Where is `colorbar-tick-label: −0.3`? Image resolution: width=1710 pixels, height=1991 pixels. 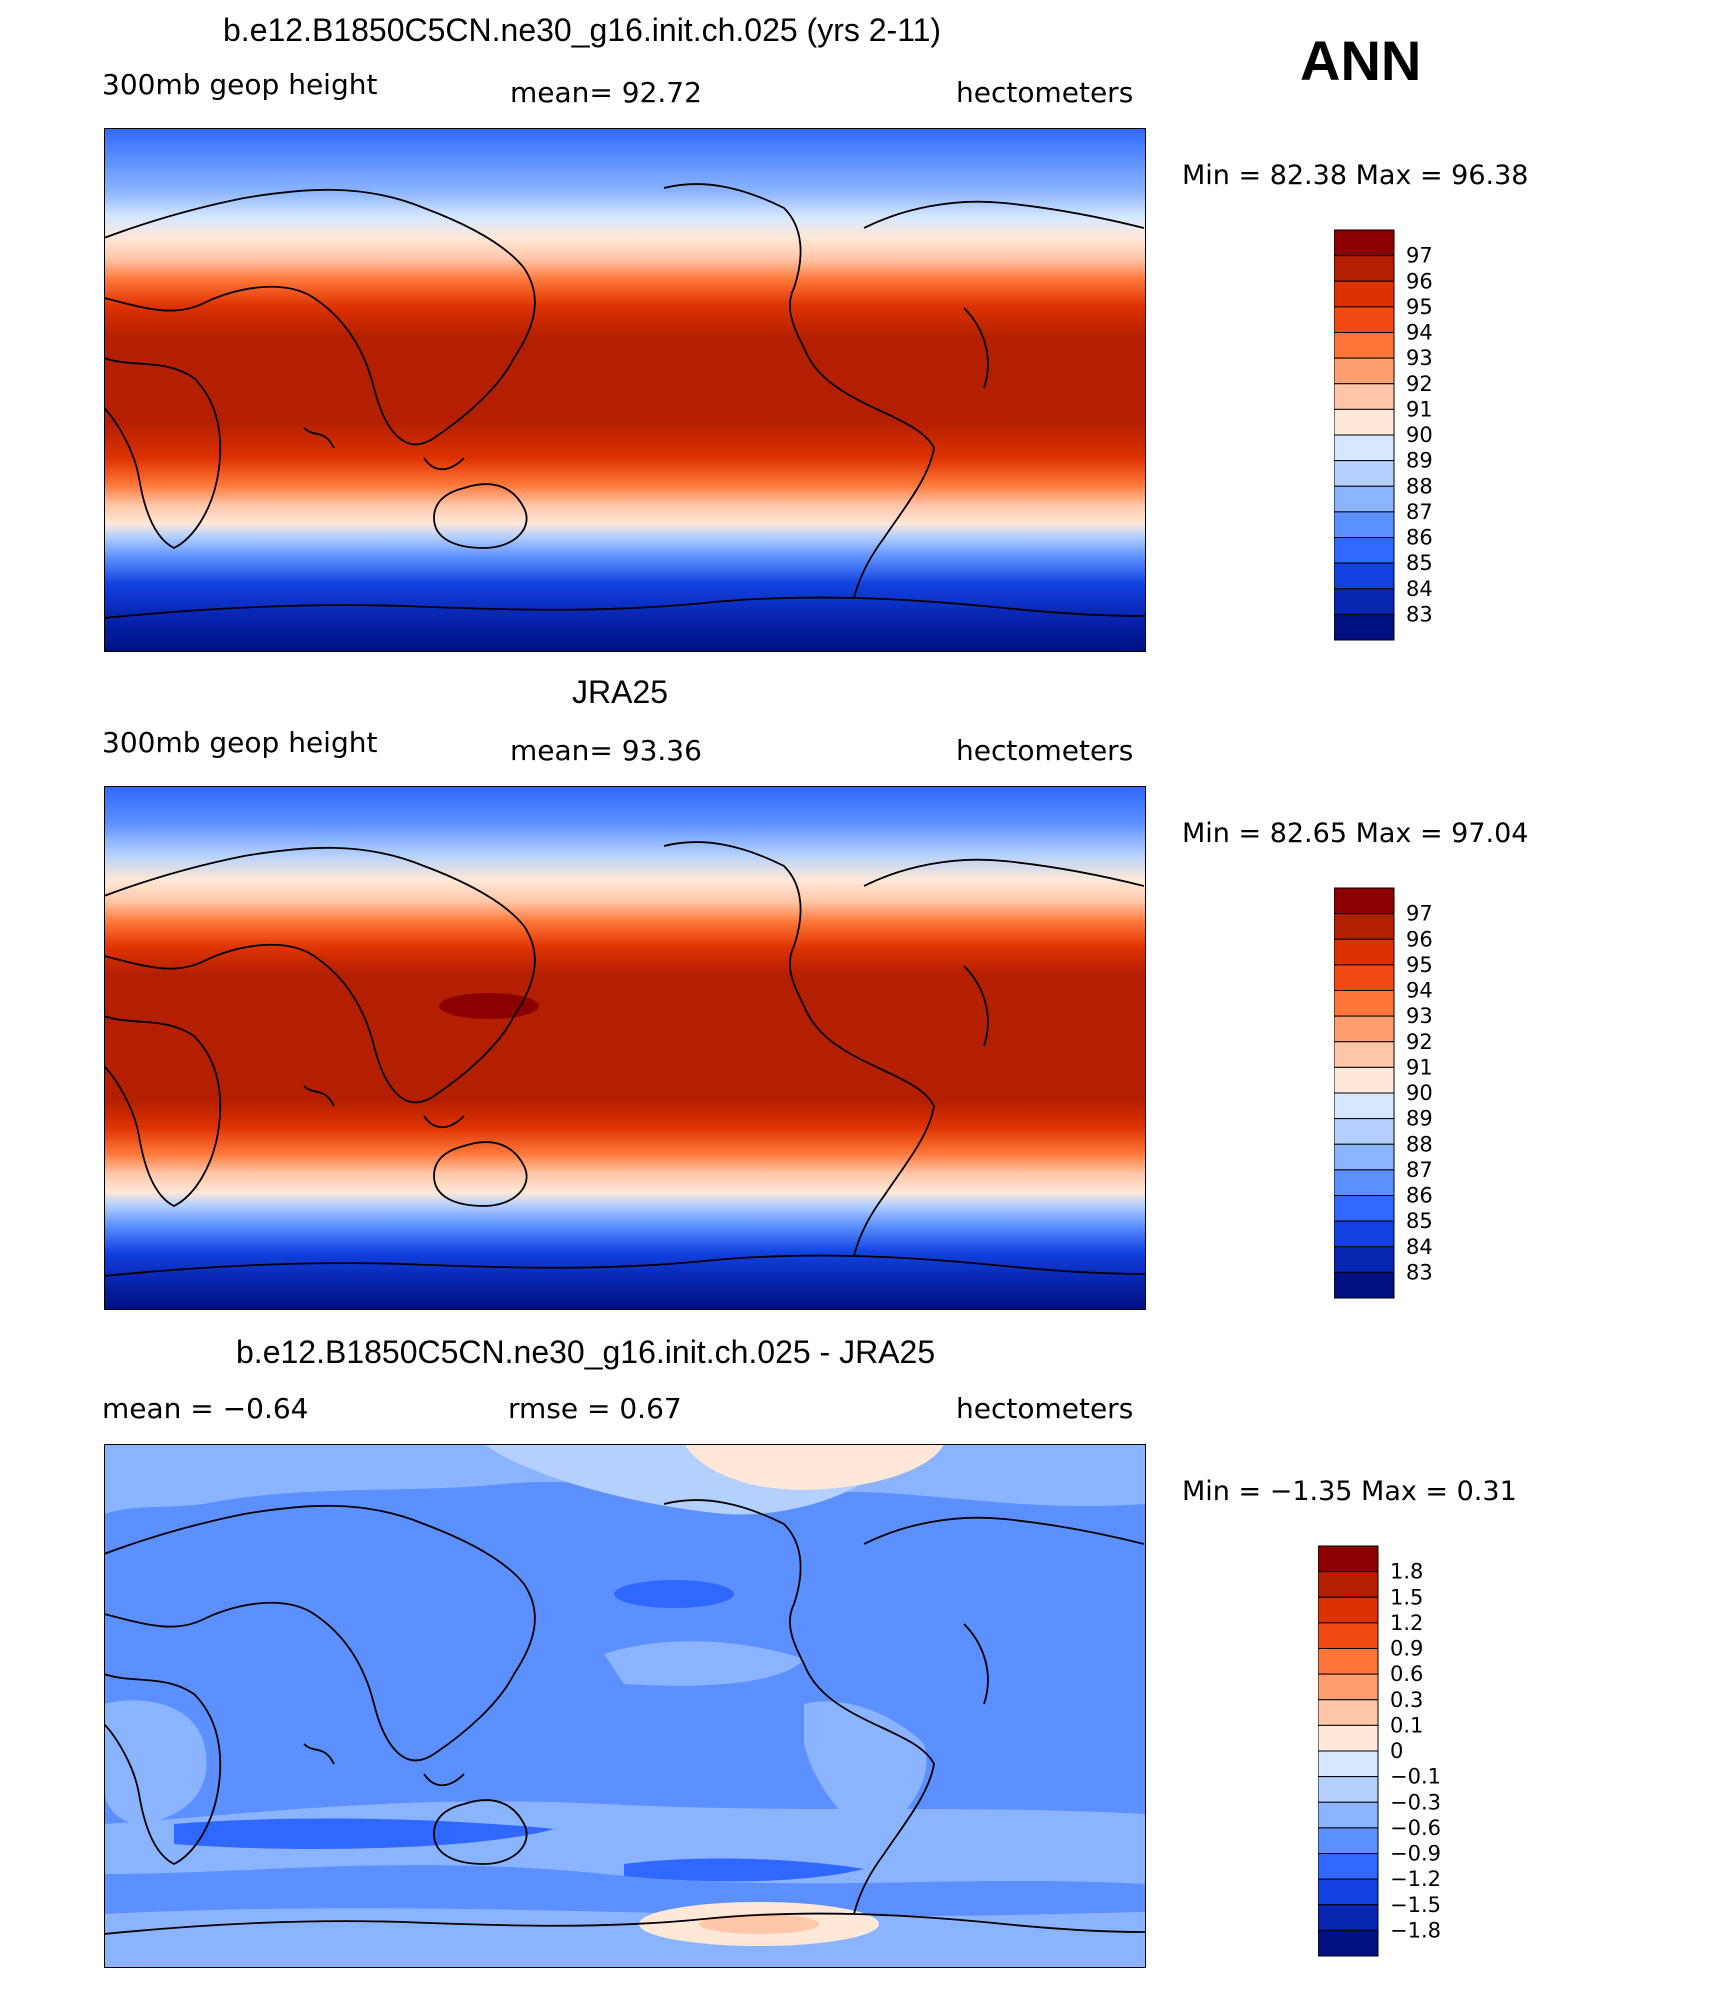
colorbar-tick-label: −0.3 is located at coordinates (1415, 1802).